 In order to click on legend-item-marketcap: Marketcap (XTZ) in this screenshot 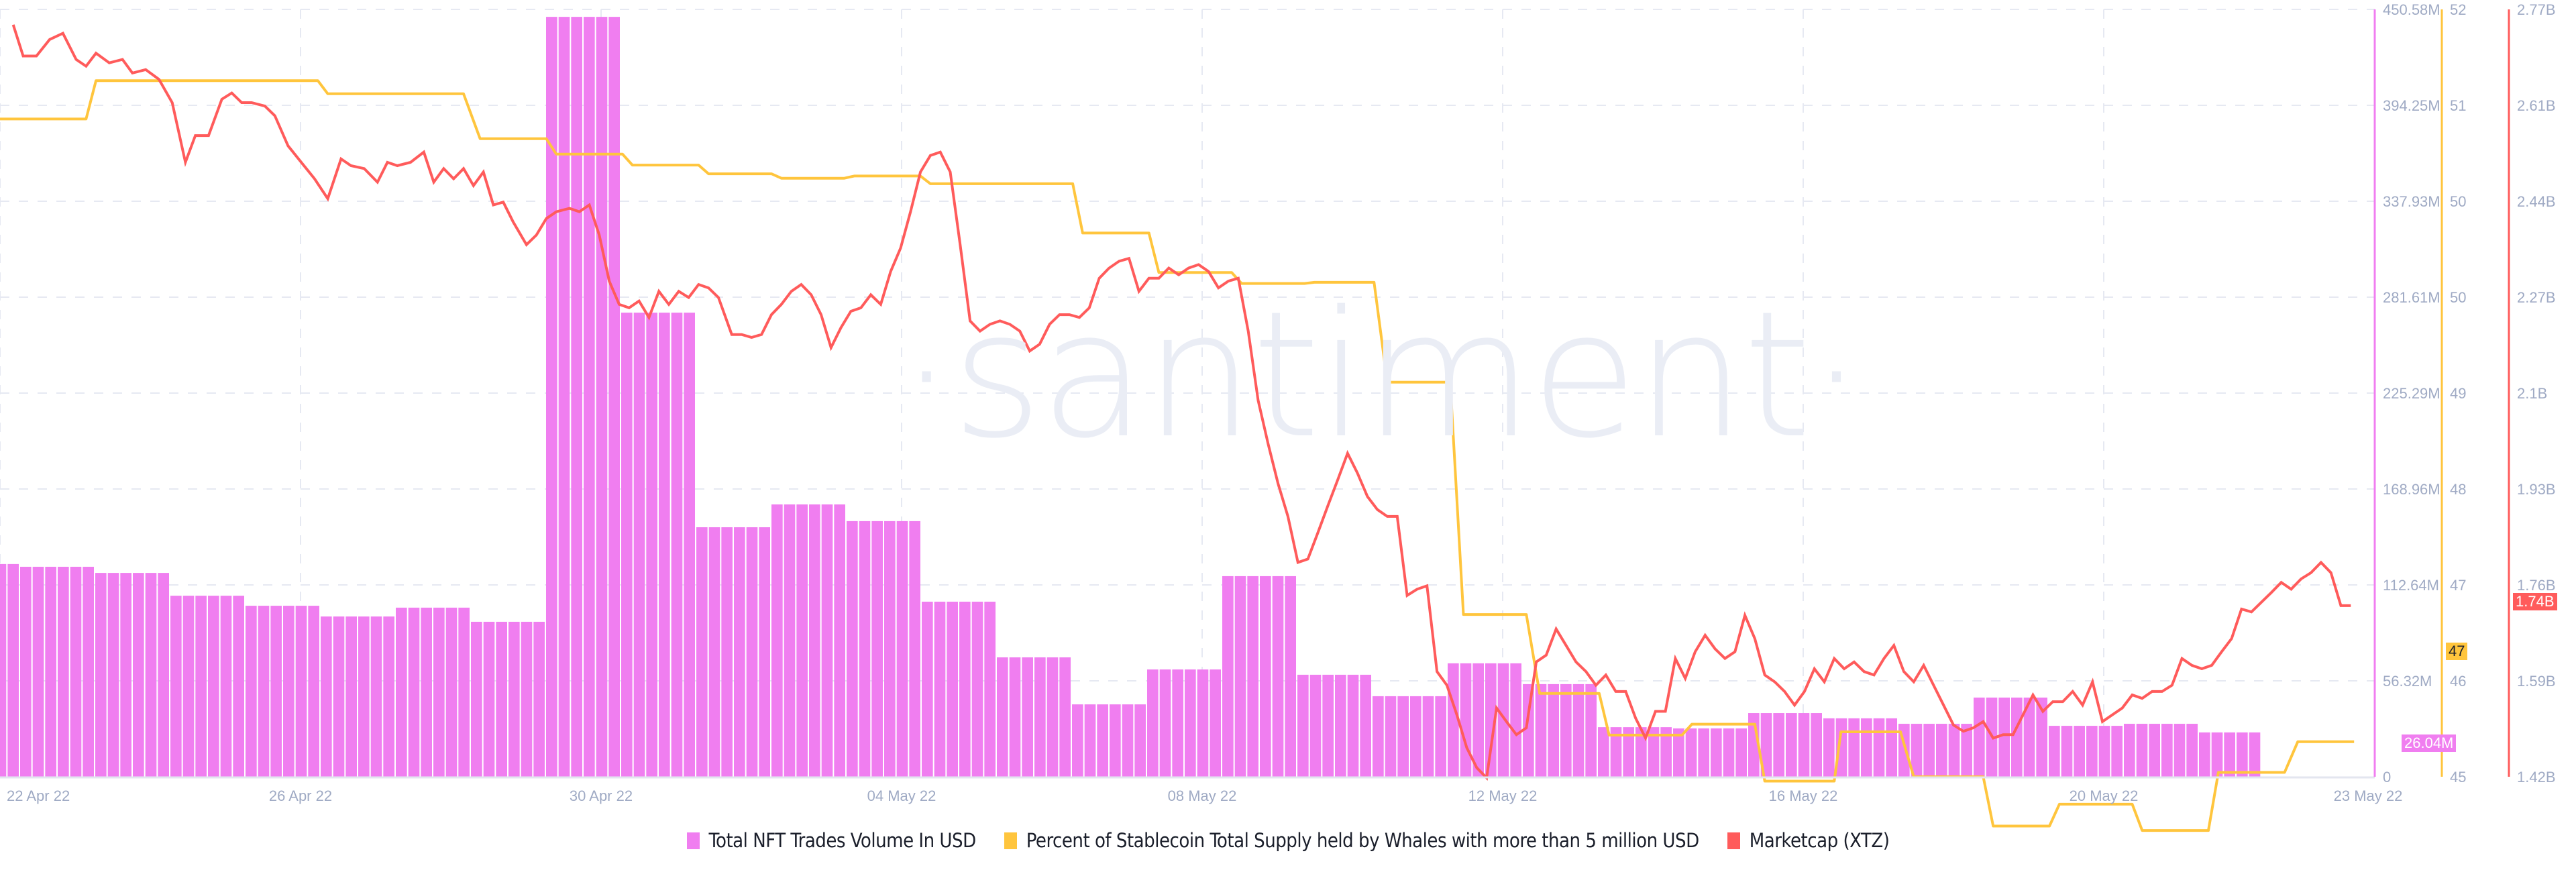, I will do `click(1808, 841)`.